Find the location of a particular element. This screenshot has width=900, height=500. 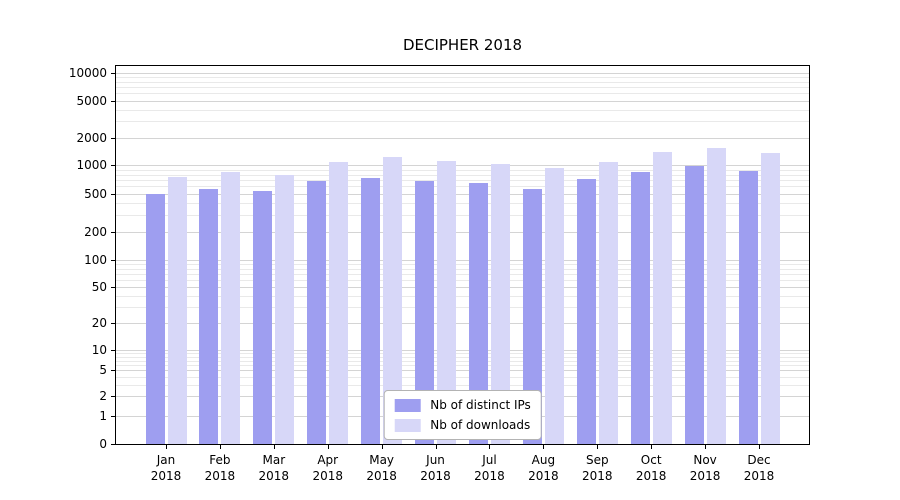

legend-item-downloads: Nb of downloads is located at coordinates (462, 425).